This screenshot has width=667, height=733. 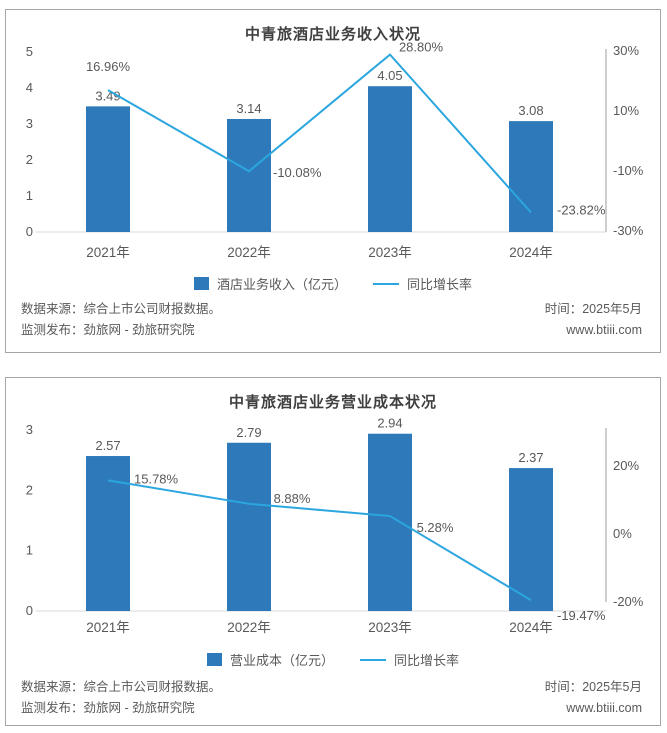 What do you see at coordinates (156, 478) in the screenshot?
I see `growth-point-label: 15.78%` at bounding box center [156, 478].